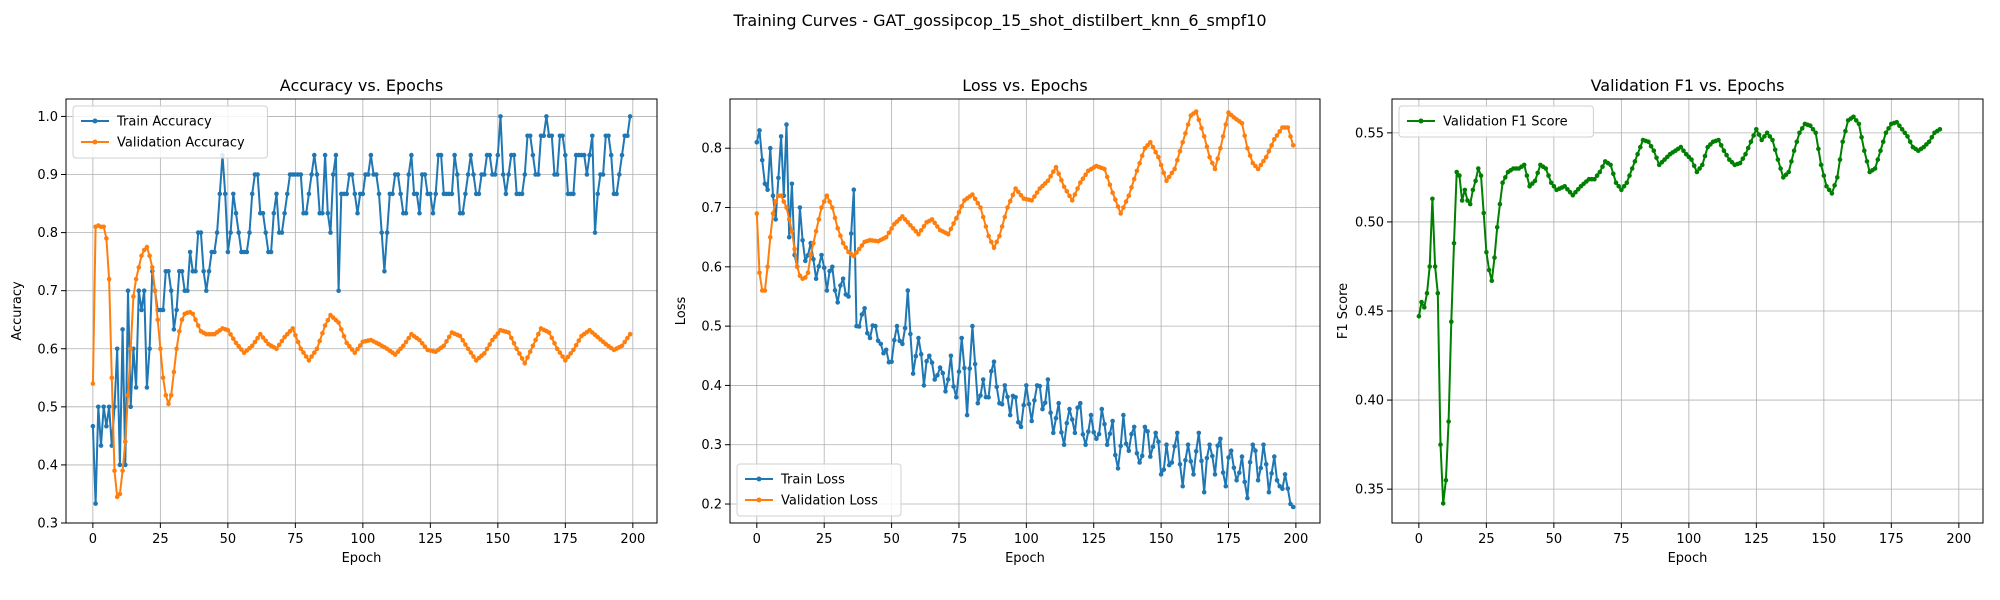 The height and width of the screenshot is (600, 2000). What do you see at coordinates (1369, 222) in the screenshot?
I see `y-tick-label: 0.50` at bounding box center [1369, 222].